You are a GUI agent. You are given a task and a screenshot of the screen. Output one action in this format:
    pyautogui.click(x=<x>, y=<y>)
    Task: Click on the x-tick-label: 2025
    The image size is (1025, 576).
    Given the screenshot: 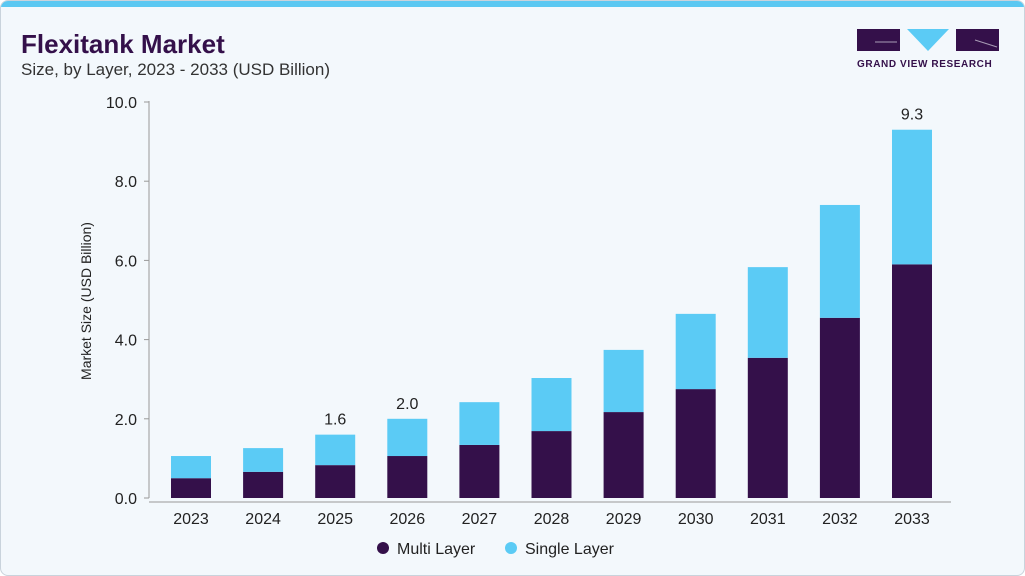 What is the action you would take?
    pyautogui.click(x=335, y=519)
    